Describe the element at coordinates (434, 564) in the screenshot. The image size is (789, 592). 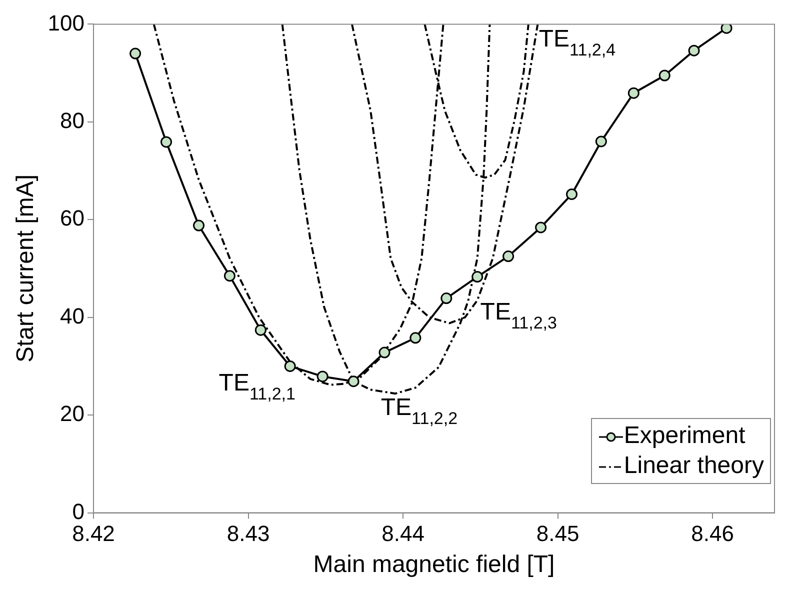
I see `x-axis-title: Main magnetic field [T]` at that location.